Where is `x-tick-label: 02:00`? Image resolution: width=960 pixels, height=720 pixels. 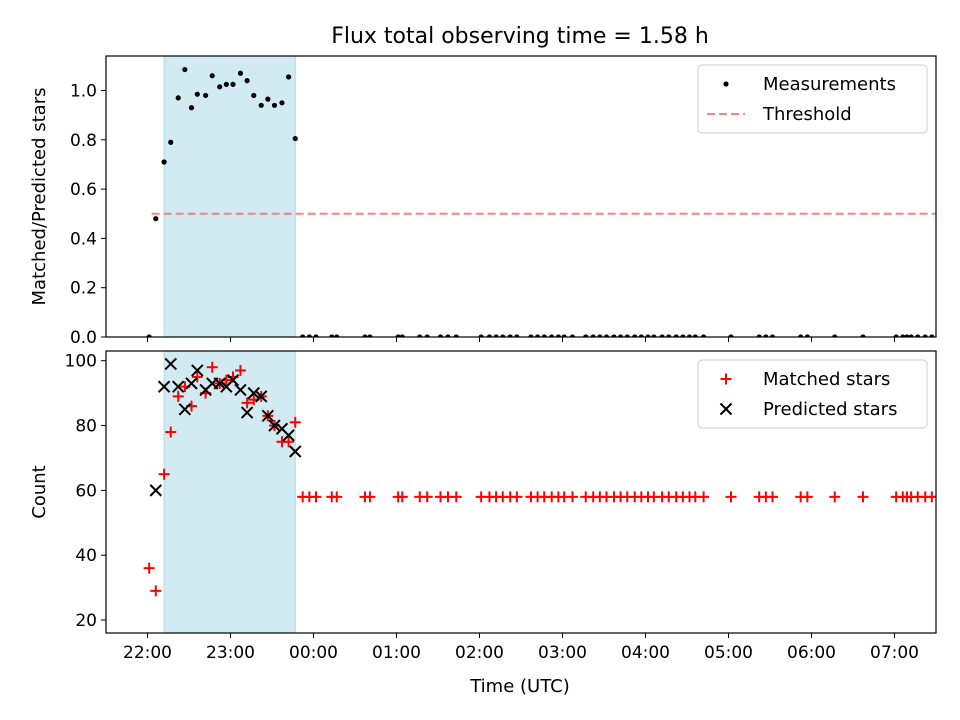 x-tick-label: 02:00 is located at coordinates (479, 653).